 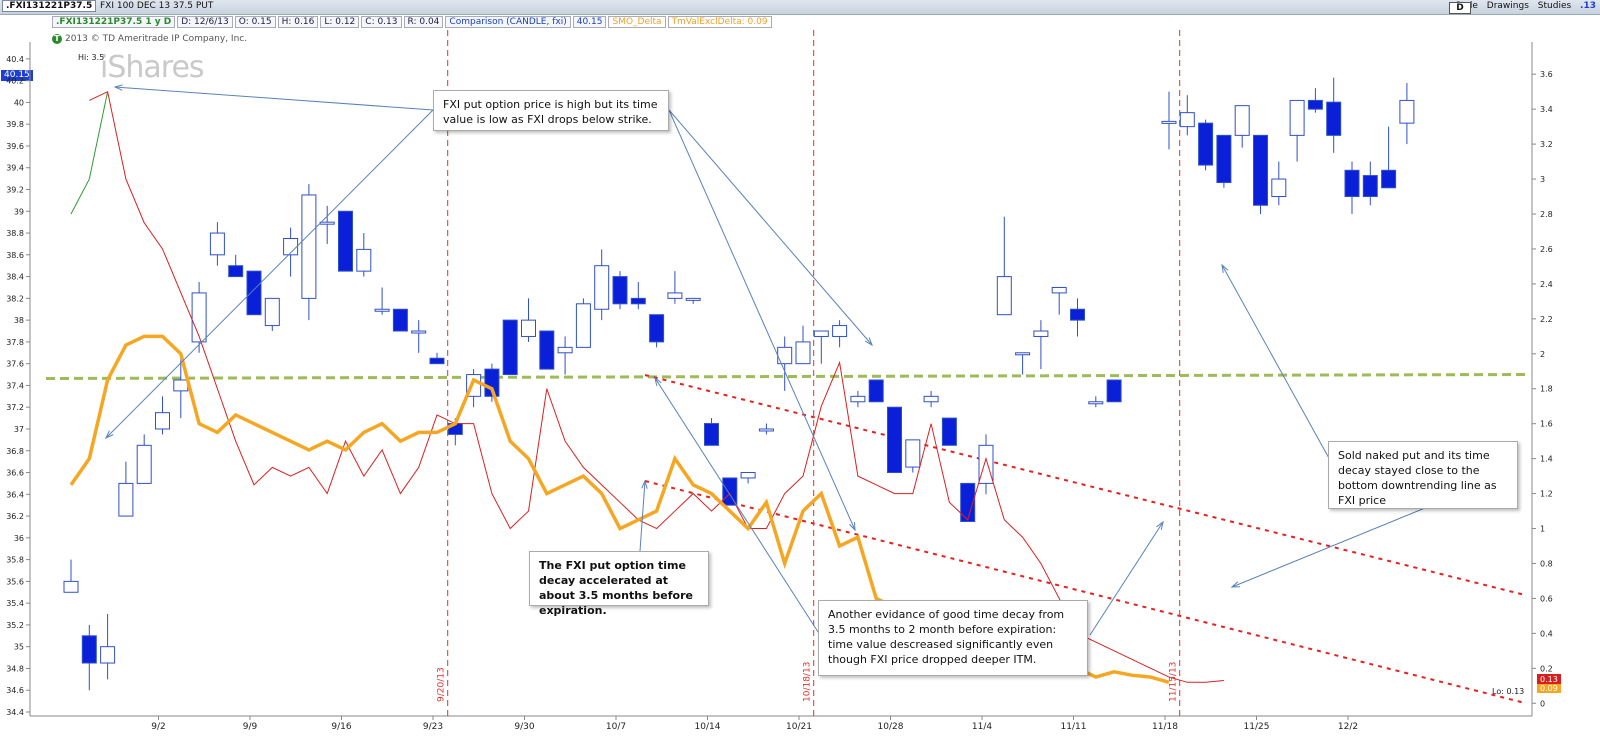 I want to click on series-line-delta, so click(x=89, y=153).